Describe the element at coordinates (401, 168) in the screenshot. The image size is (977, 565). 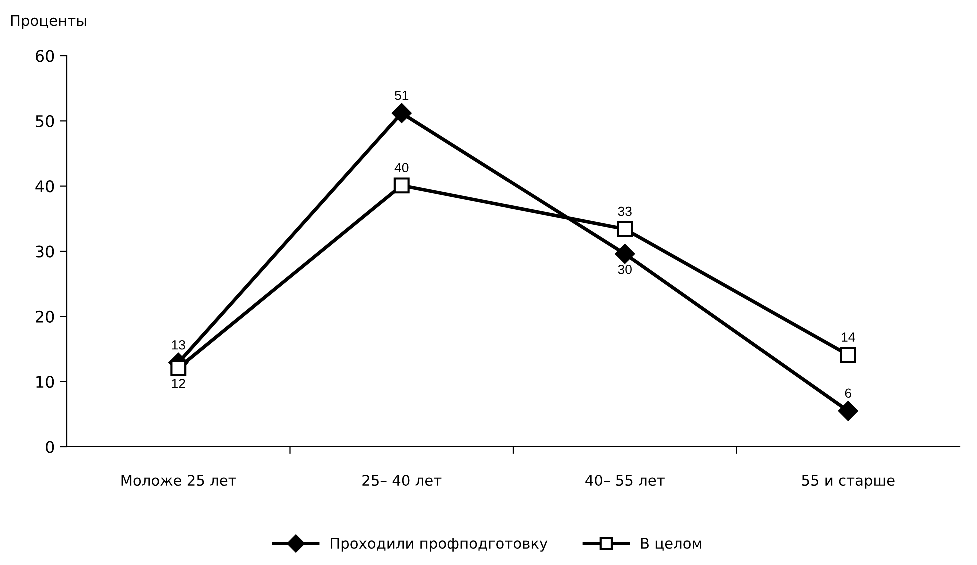
I see `data-label: 40` at that location.